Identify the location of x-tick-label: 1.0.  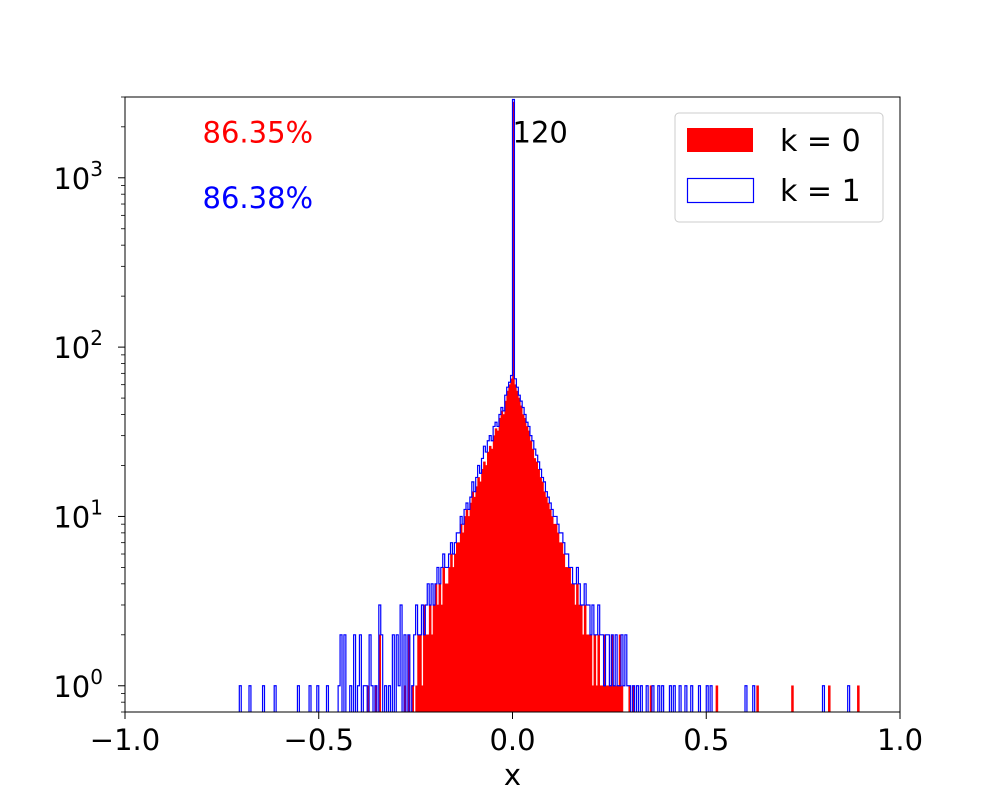
(900, 740).